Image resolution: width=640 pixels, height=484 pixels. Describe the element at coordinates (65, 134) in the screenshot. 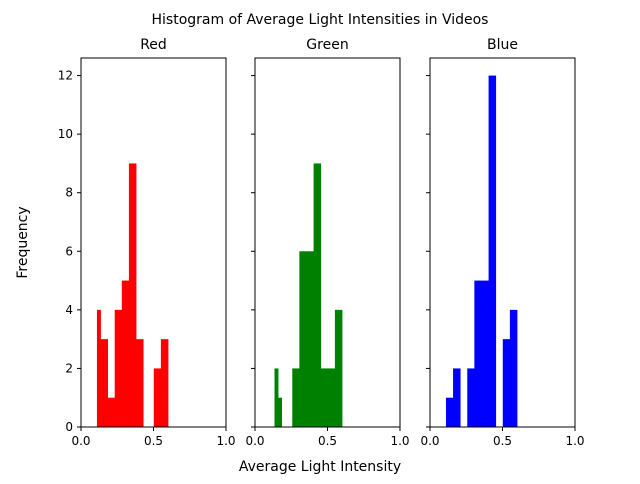

I see `y-tick-label: 10` at that location.